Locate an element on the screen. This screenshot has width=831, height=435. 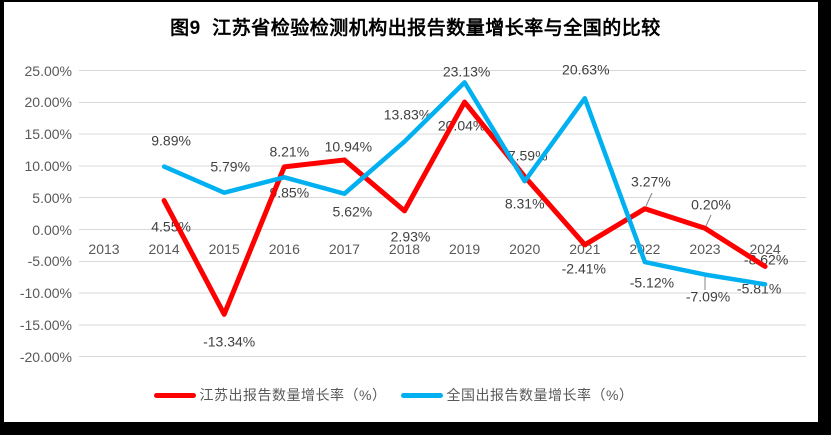
legend-item-national: 全国出报告数量增长率（%） is located at coordinates (517, 395).